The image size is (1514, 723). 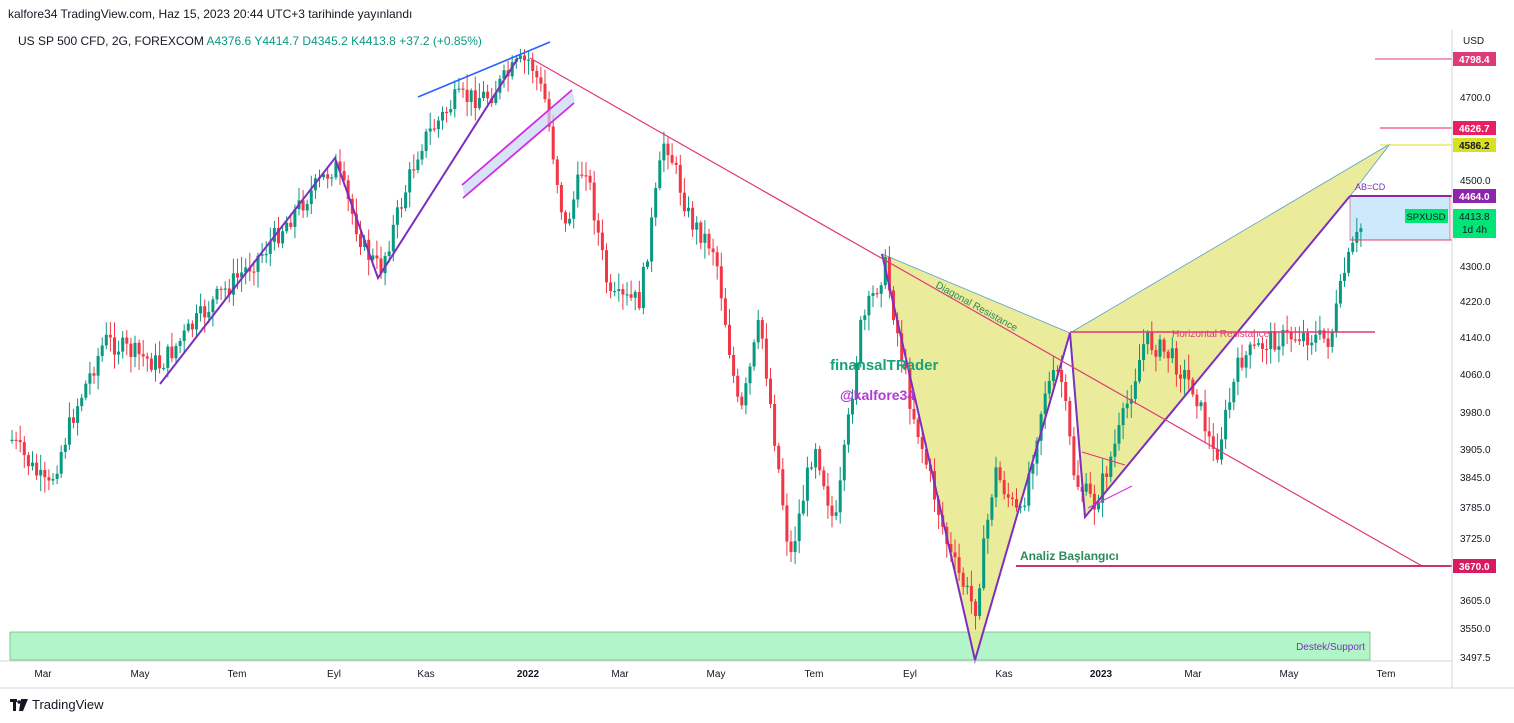 What do you see at coordinates (1474, 197) in the screenshot?
I see `price-tag-value: 4464.0` at bounding box center [1474, 197].